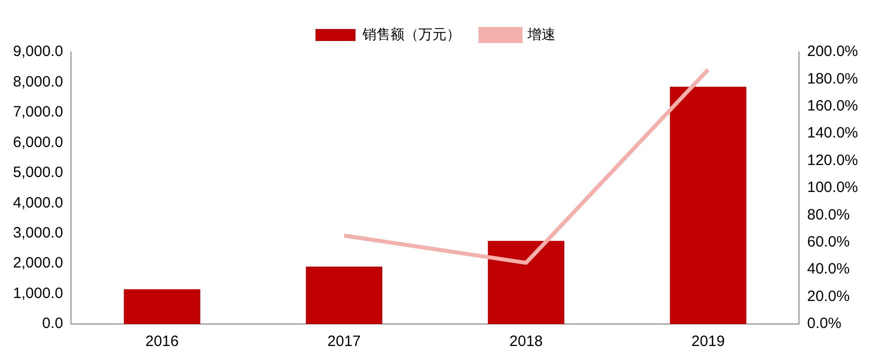 Image resolution: width=871 pixels, height=362 pixels. I want to click on y2-tick-label: 60.0%, so click(828, 242).